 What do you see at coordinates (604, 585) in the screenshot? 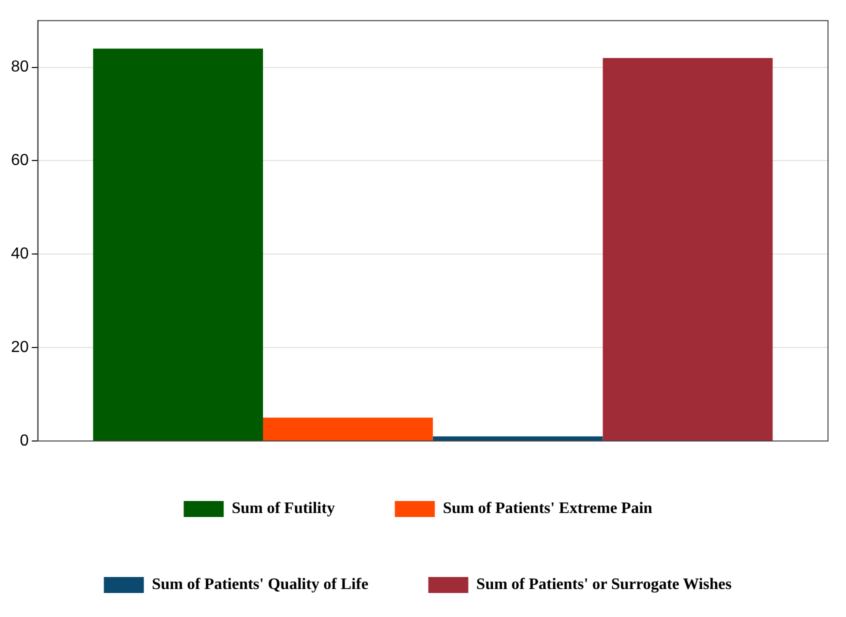
I see `legend-label: Sum of Patients' or Surrogate Wishes` at bounding box center [604, 585].